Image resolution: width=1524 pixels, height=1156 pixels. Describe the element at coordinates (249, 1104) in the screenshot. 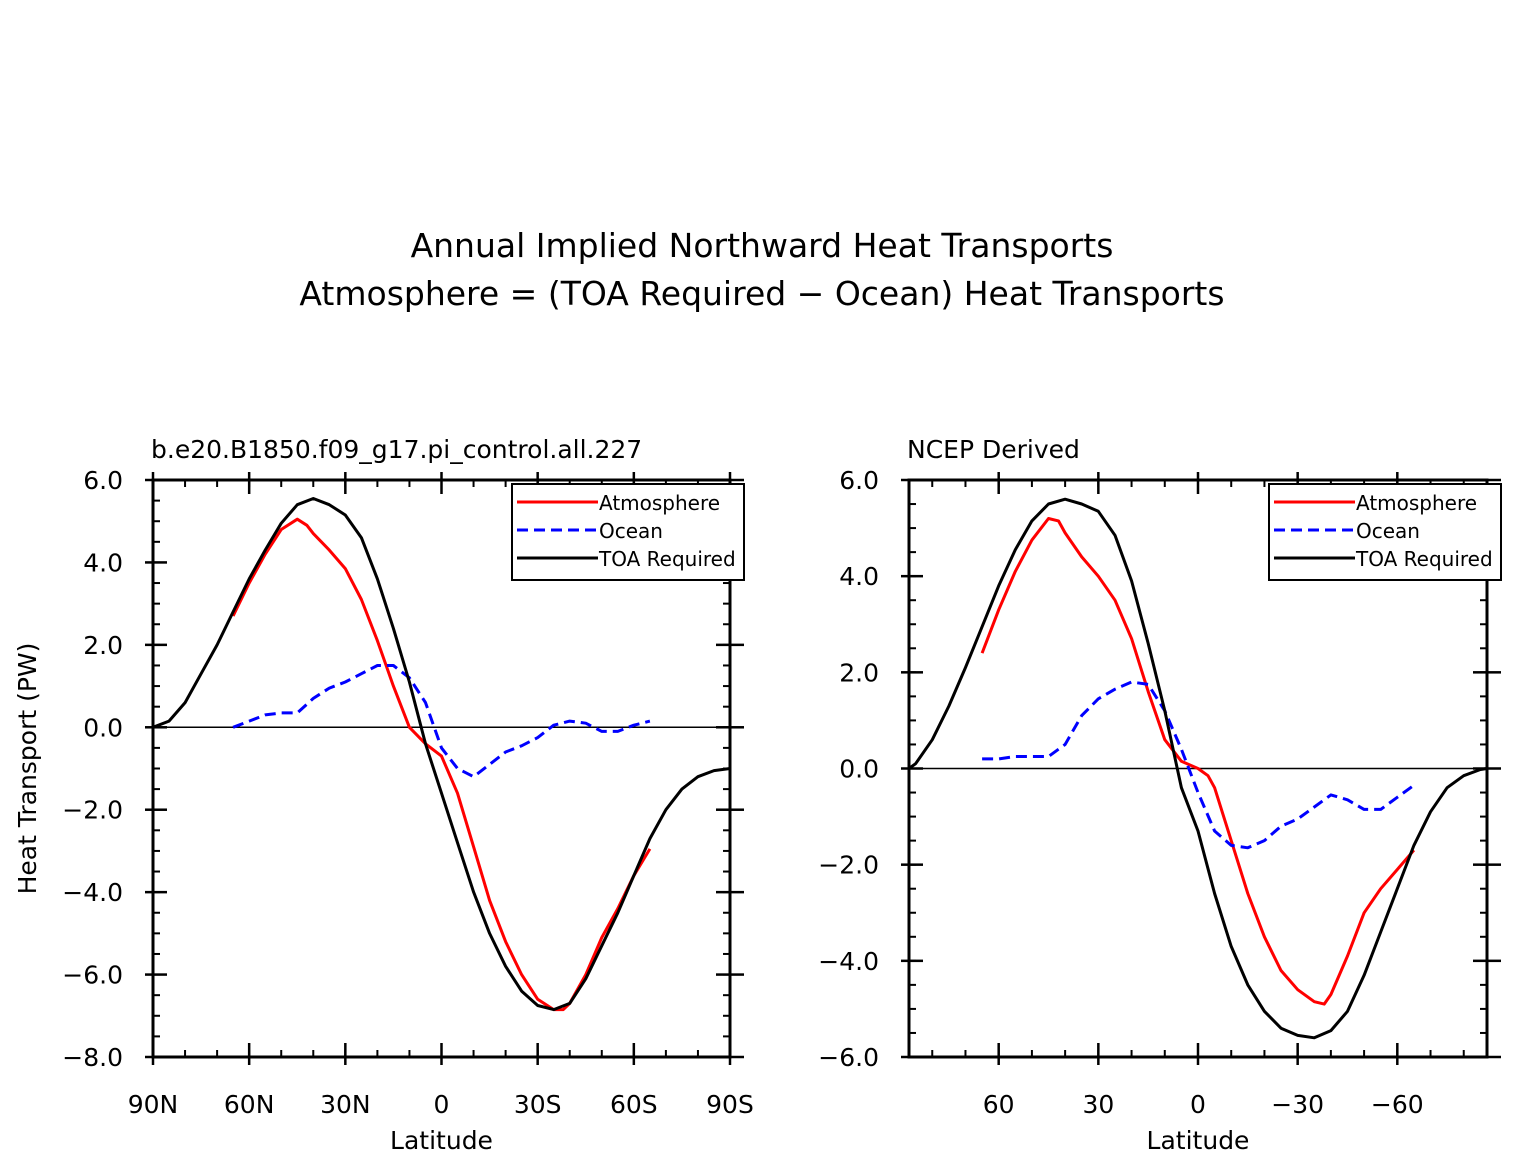

I see `x-tick-label: 60N` at that location.